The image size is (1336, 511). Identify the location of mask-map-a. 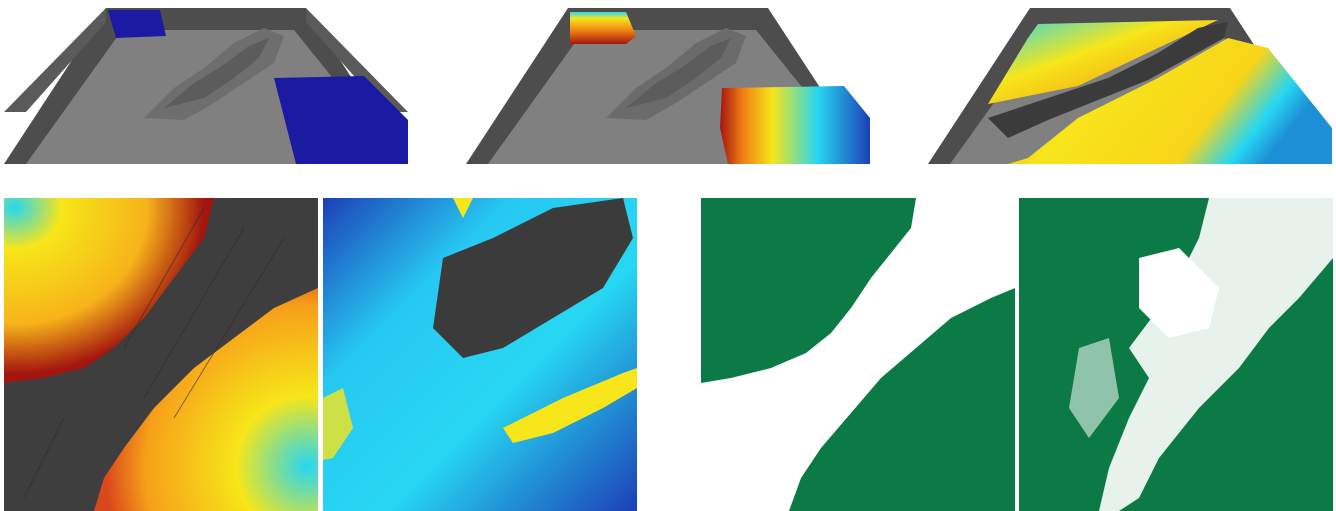
(858, 354).